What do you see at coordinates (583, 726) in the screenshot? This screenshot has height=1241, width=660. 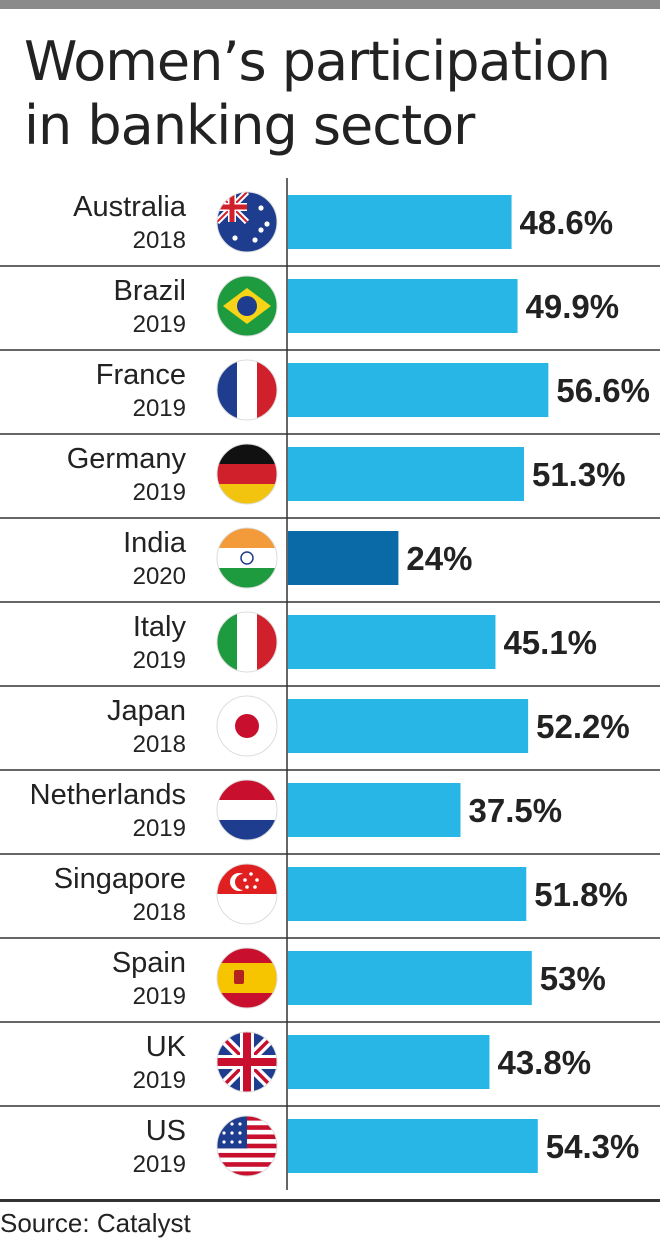 I see `value-label: 52.2%` at bounding box center [583, 726].